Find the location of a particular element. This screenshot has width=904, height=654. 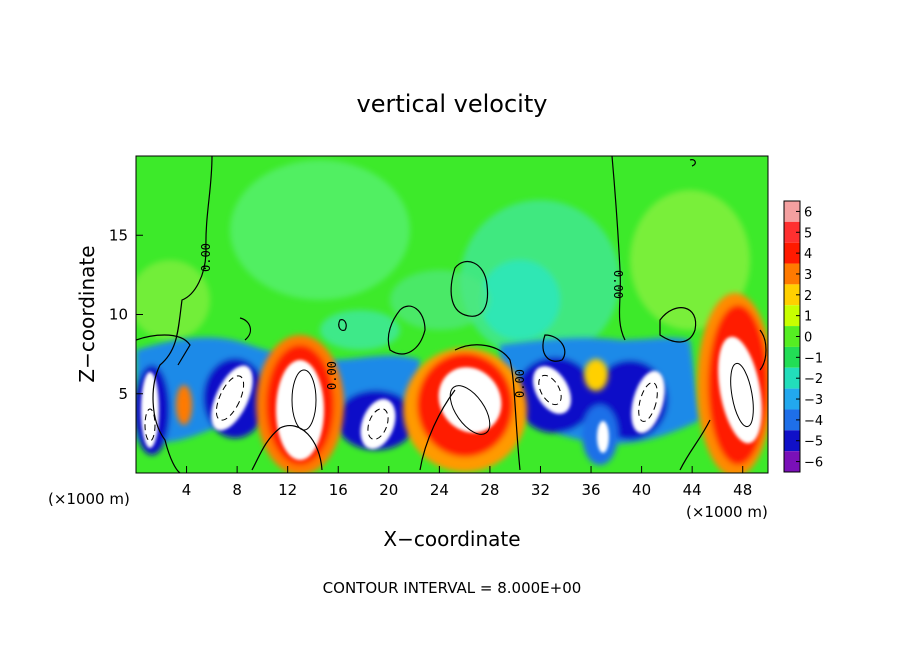

colorbar-level-label: 0 is located at coordinates (808, 338).